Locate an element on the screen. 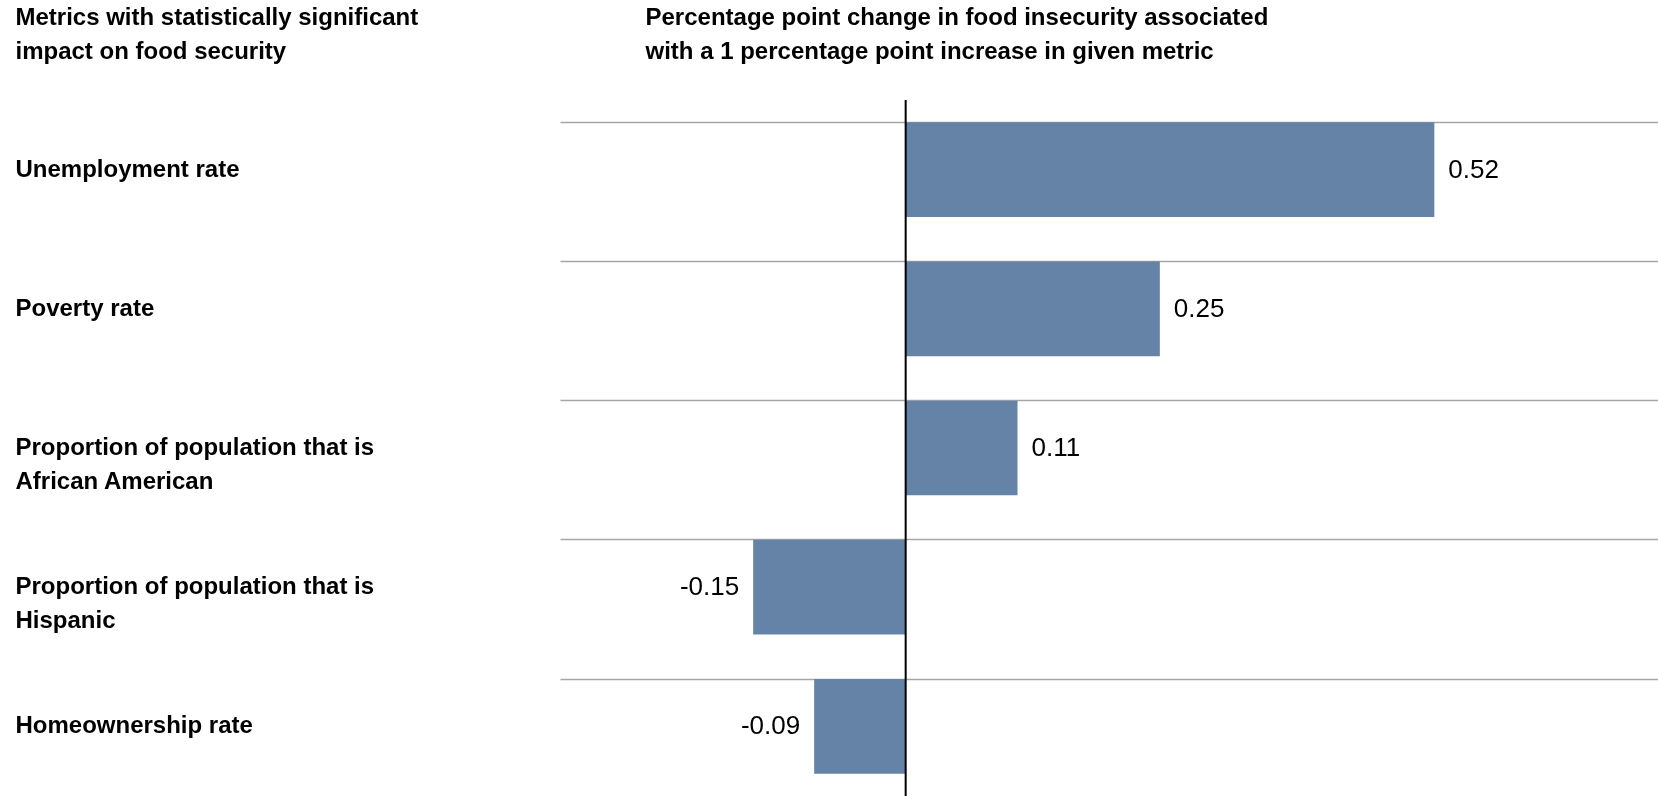 Image resolution: width=1658 pixels, height=796 pixels. y-tick-label: Proportion of population that is African American is located at coordinates (195, 463).